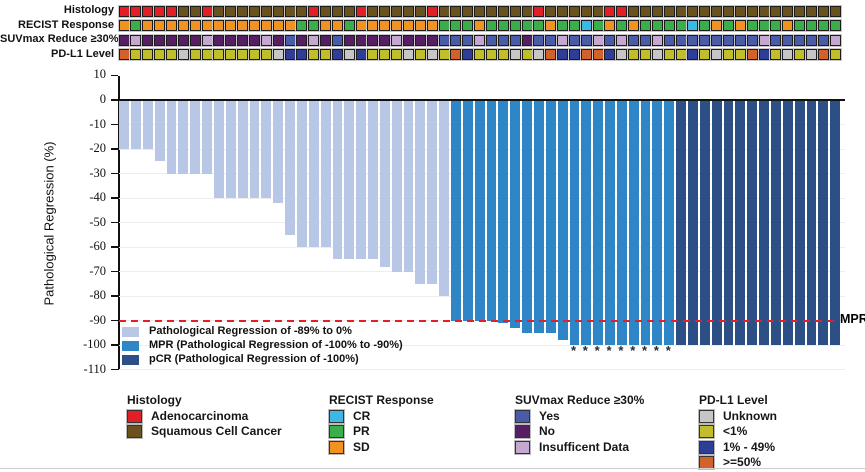 This screenshot has height=472, width=865. What do you see at coordinates (94, 344) in the screenshot?
I see `y-axis-tick-label: -100` at bounding box center [94, 344].